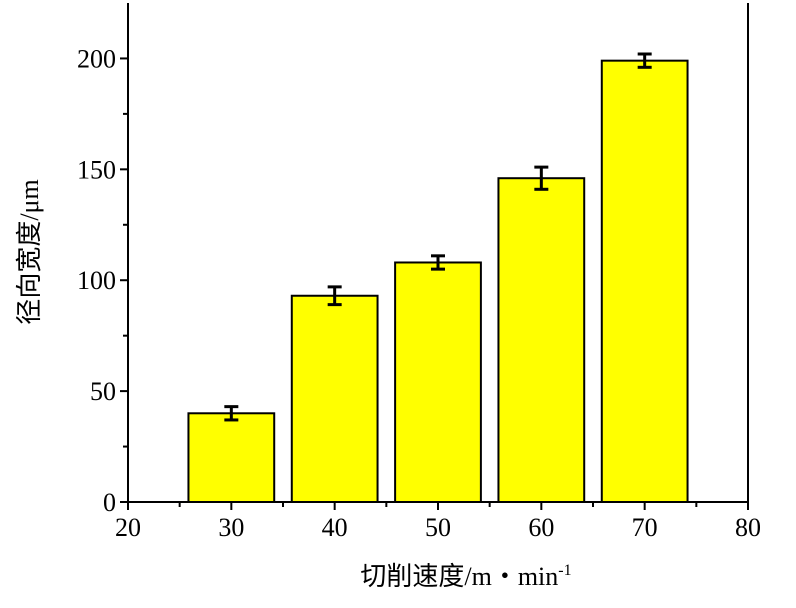 The width and height of the screenshot is (796, 608). I want to click on x-axis-title: 切削速度/m・min-1, so click(465, 576).